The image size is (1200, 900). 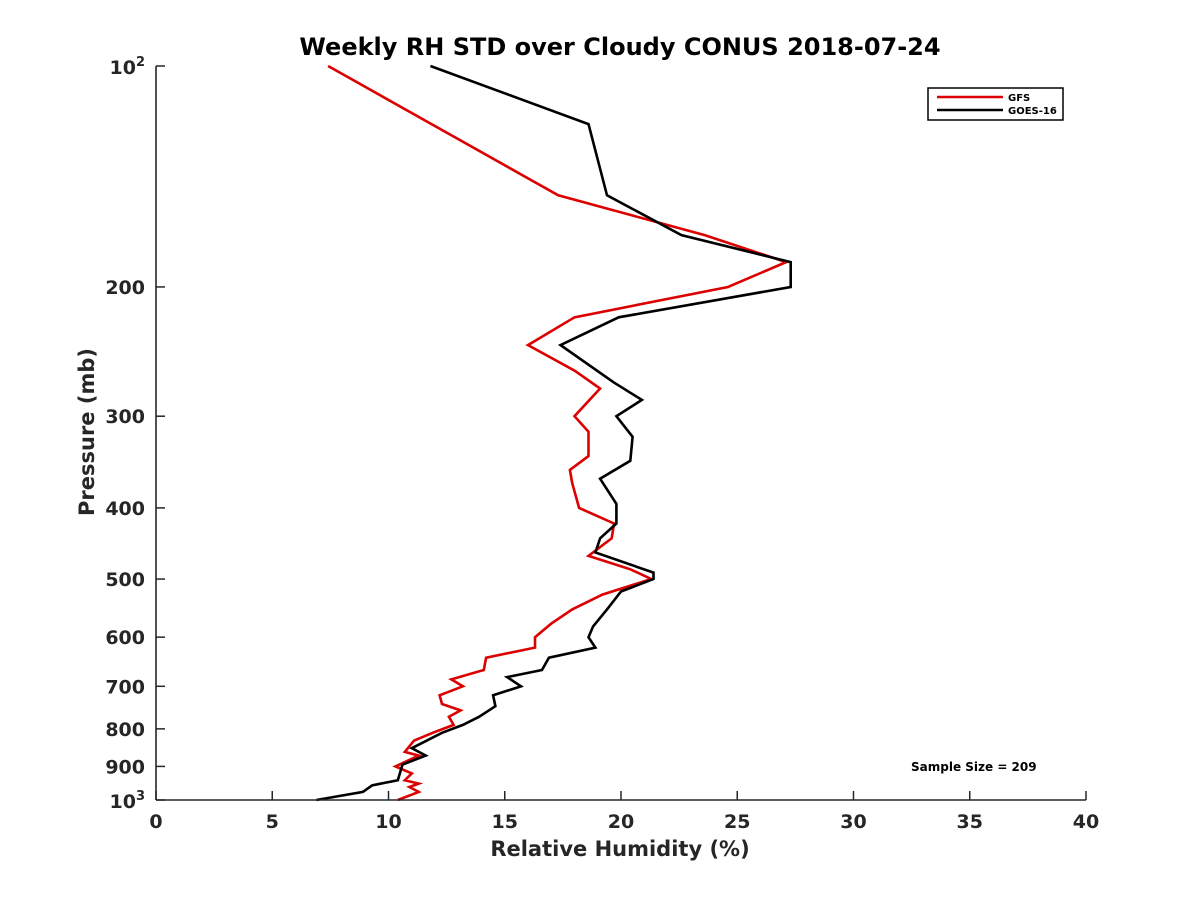 I want to click on y-tick-label: 800, so click(x=125, y=730).